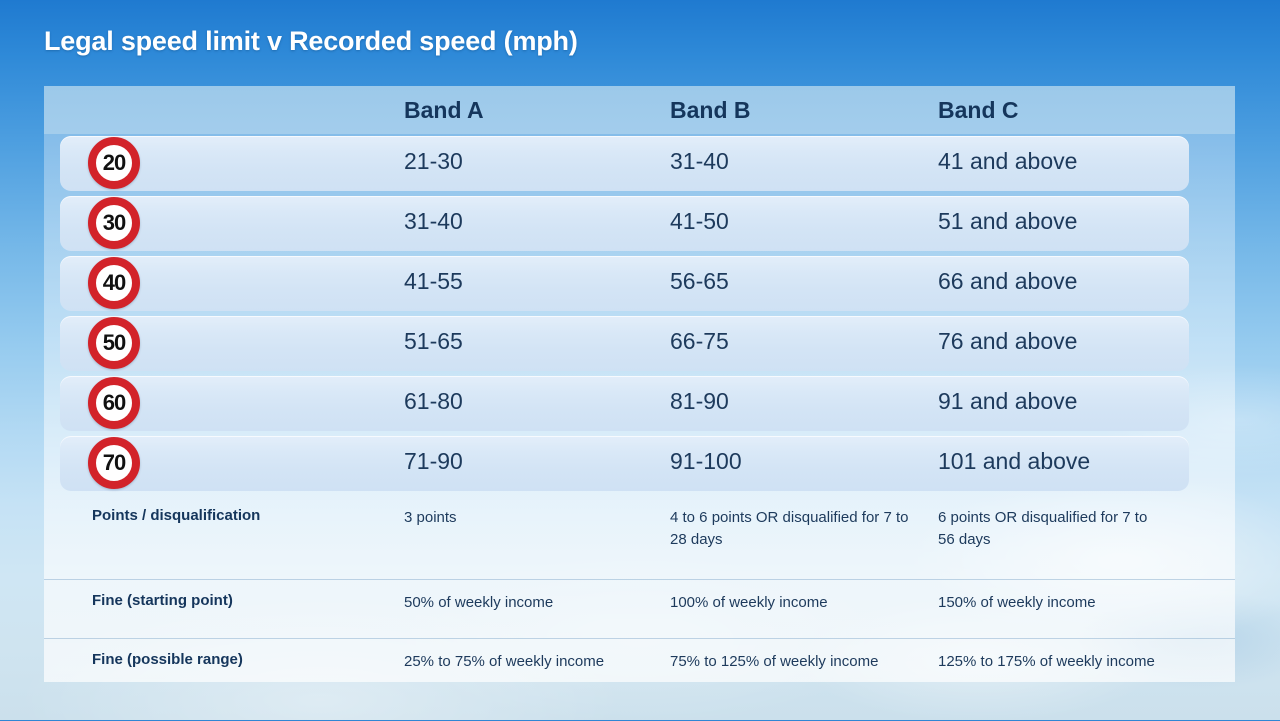  I want to click on cell-band-a: 31-40, so click(433, 221).